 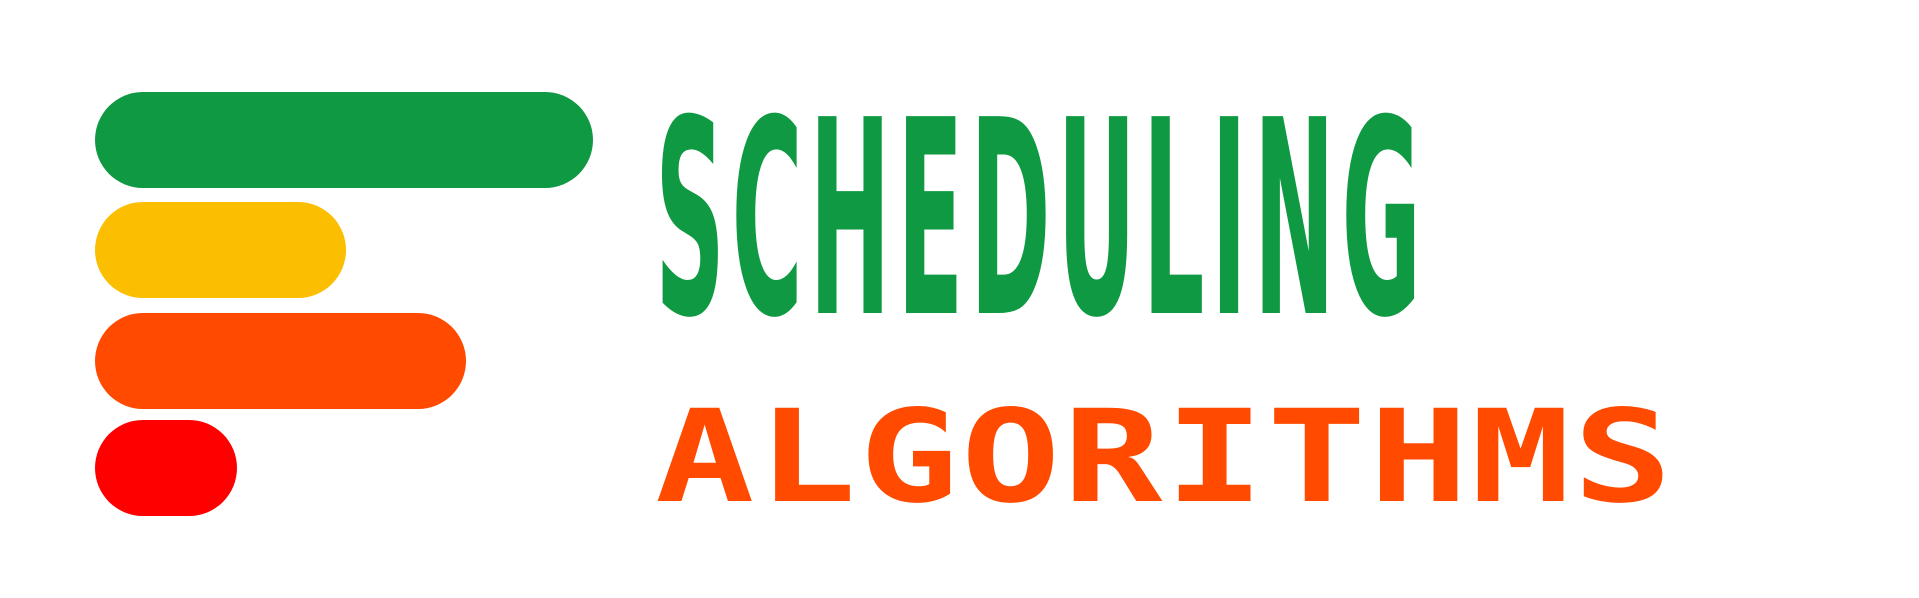 What do you see at coordinates (344, 140) in the screenshot?
I see `green-bar` at bounding box center [344, 140].